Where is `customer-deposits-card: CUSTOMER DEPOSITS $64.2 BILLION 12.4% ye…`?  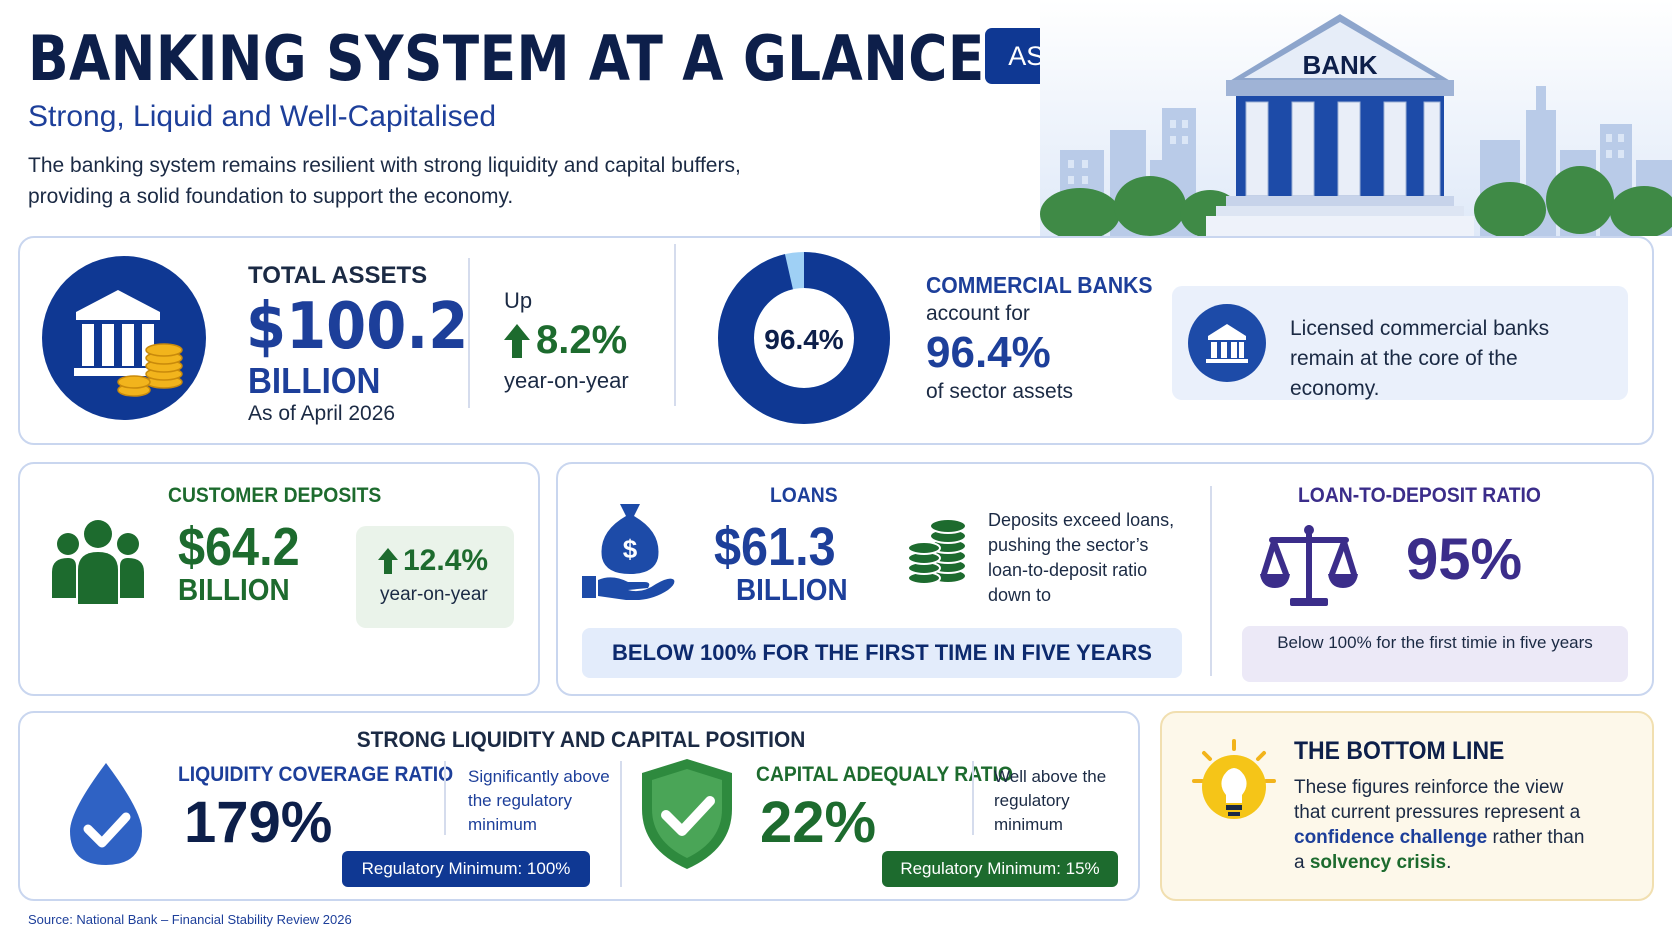 customer-deposits-card: CUSTOMER DEPOSITS $64.2 BILLION 12.4% ye… is located at coordinates (279, 579).